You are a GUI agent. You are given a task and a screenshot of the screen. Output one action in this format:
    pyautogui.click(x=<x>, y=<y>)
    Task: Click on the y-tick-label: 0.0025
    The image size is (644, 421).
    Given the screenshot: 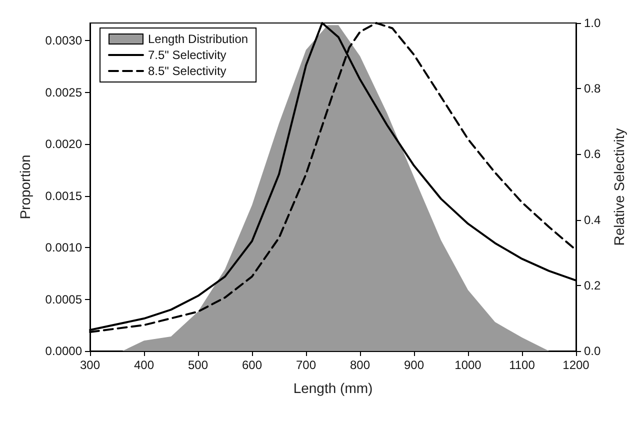 What is the action you would take?
    pyautogui.click(x=63, y=92)
    